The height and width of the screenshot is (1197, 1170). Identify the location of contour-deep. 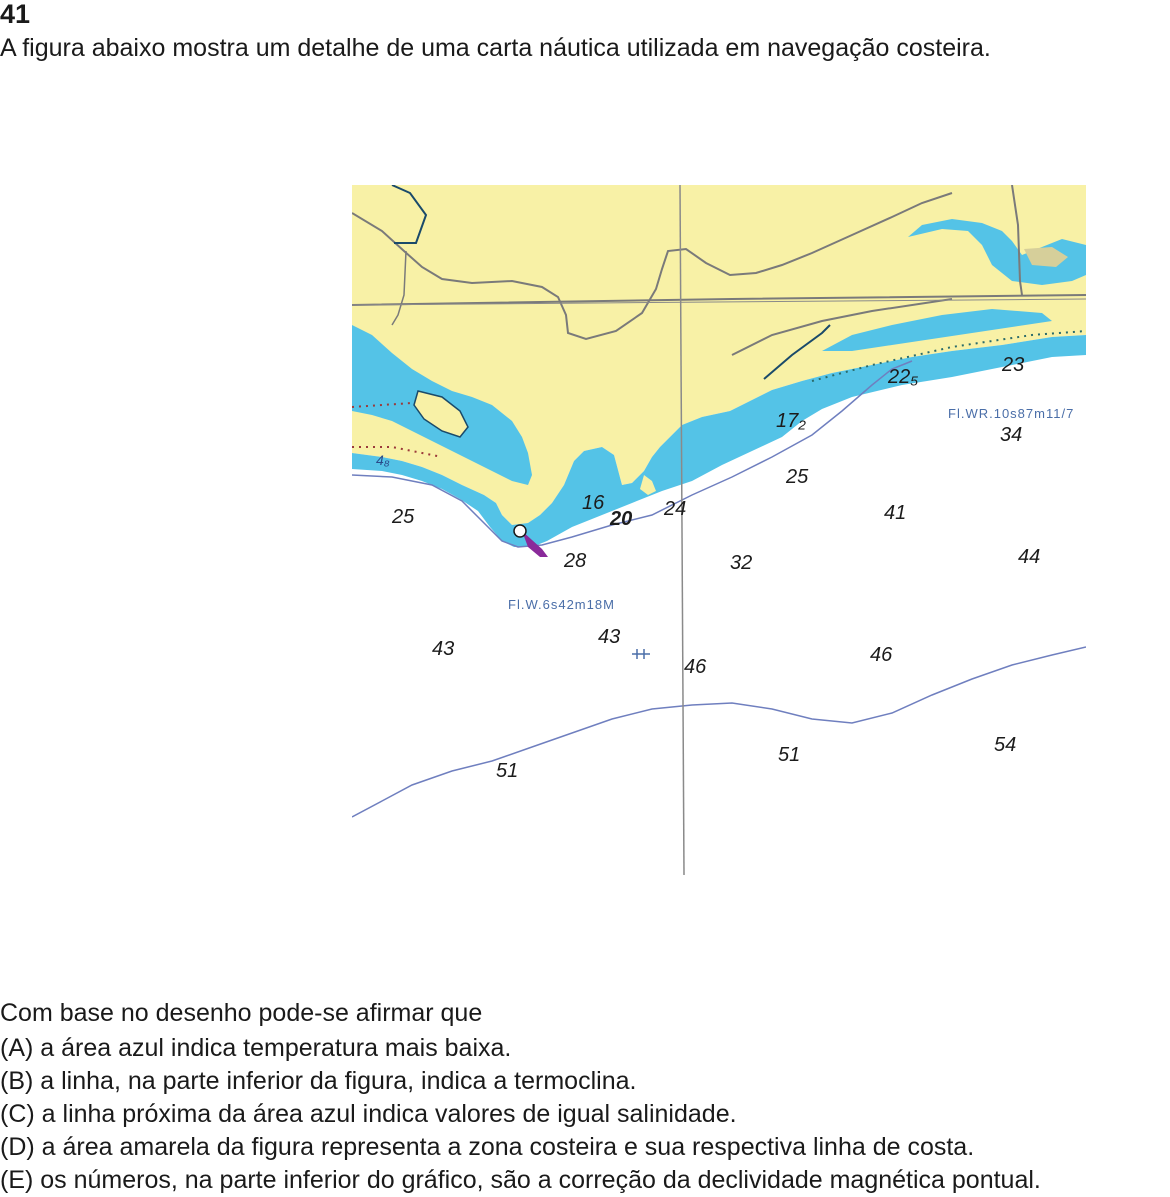
(719, 732).